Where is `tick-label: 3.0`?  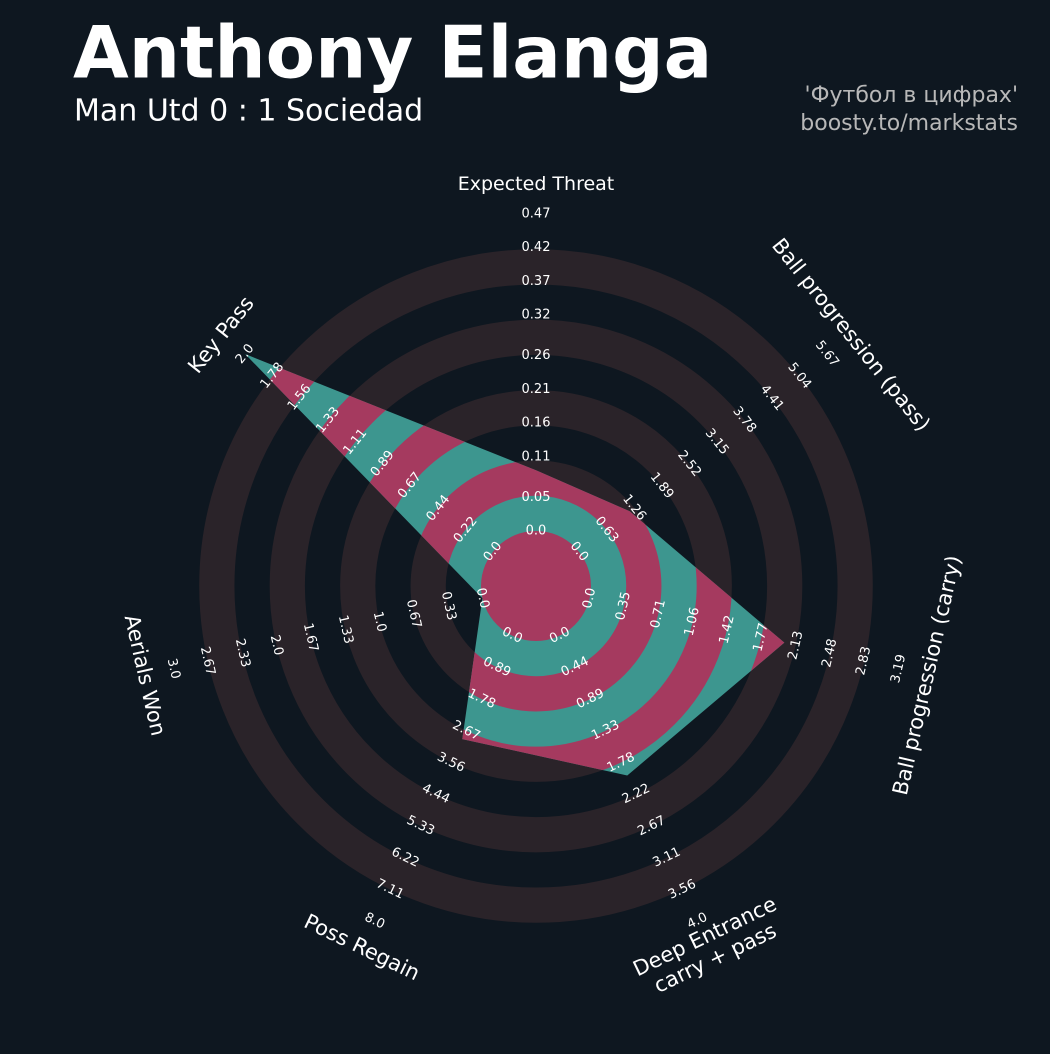
tick-label: 3.0 is located at coordinates (173, 669).